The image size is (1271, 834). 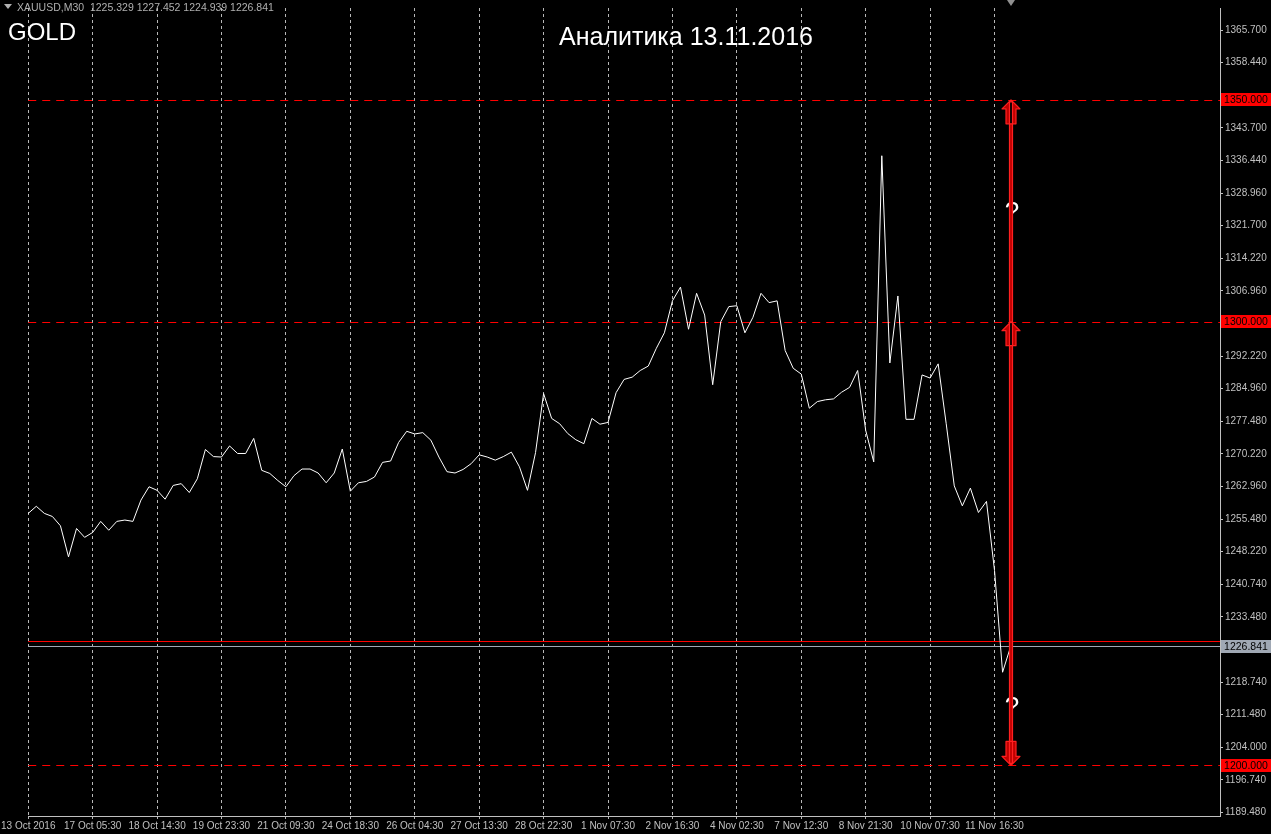 I want to click on y-tick-label: 1196.740, so click(x=1246, y=779).